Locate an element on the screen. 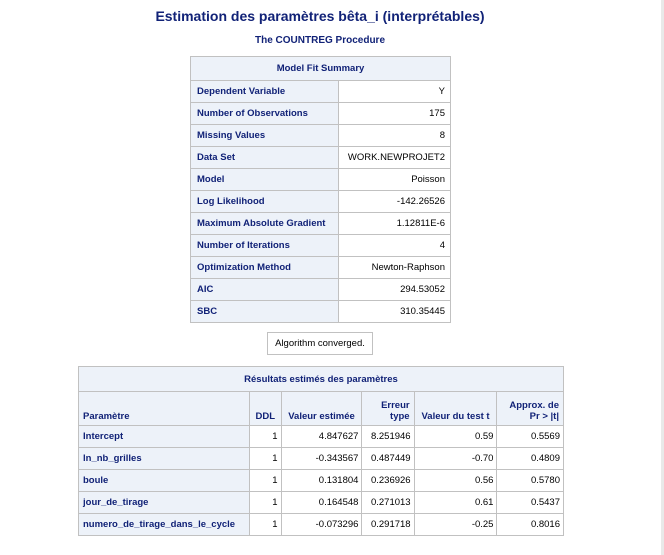 The image size is (664, 555). tval-cell: -0.25 is located at coordinates (455, 524).